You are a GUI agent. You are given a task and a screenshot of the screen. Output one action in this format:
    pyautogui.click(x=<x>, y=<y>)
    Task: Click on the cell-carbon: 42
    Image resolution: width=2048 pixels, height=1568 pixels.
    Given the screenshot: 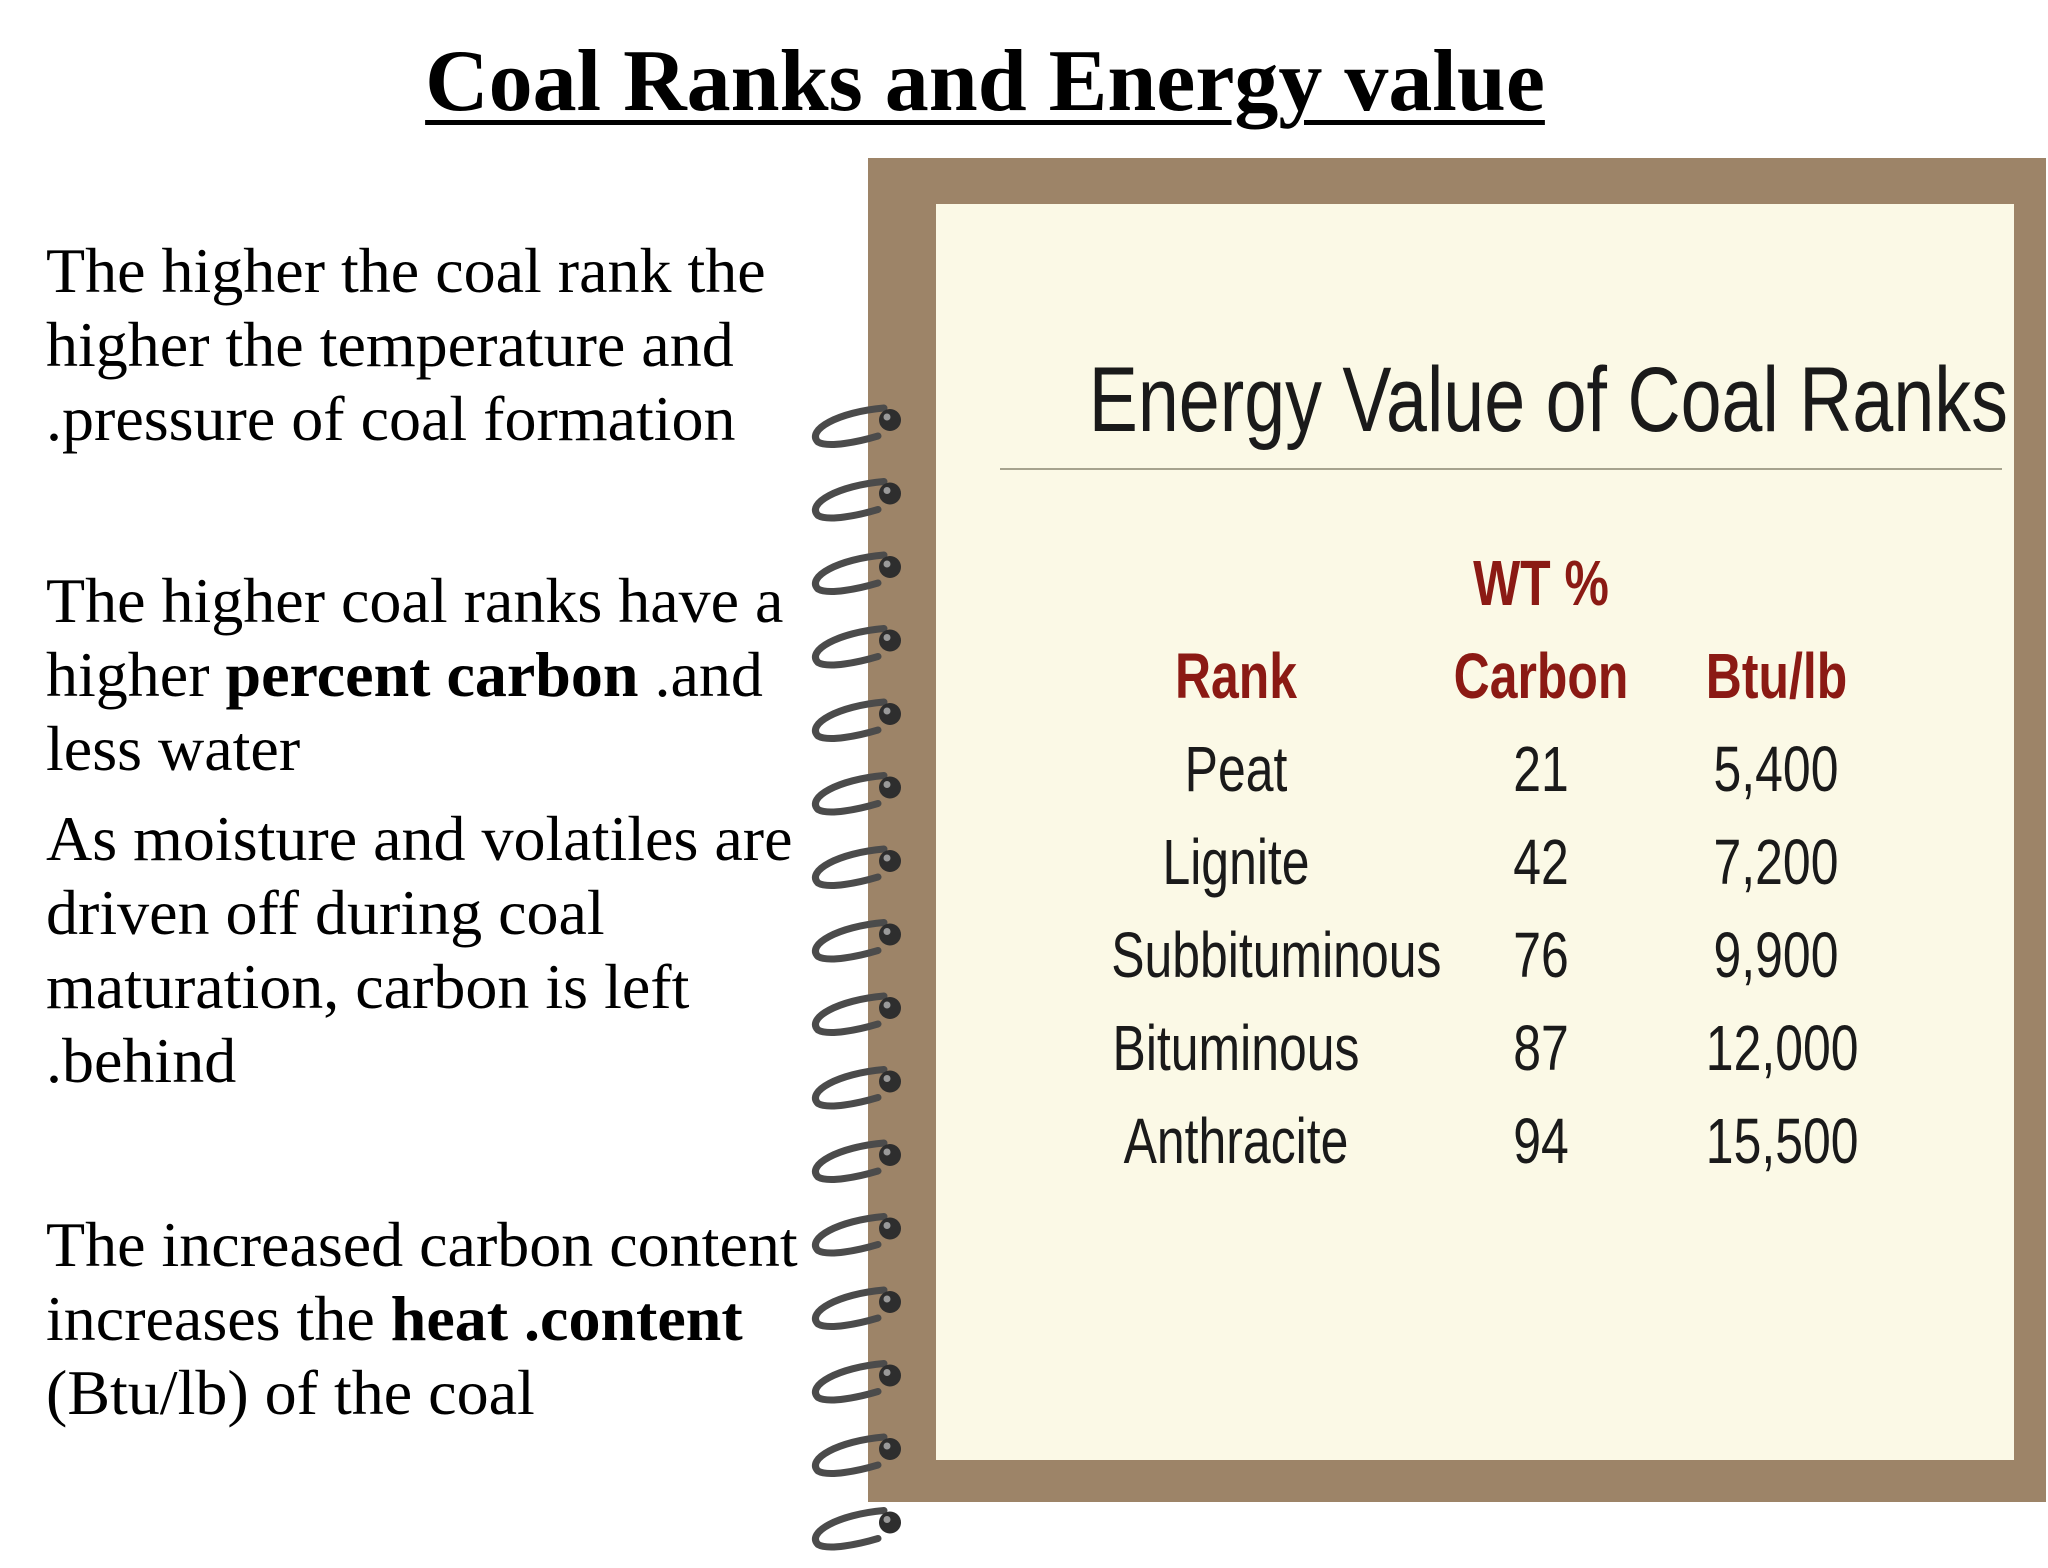 What is the action you would take?
    pyautogui.click(x=1541, y=861)
    